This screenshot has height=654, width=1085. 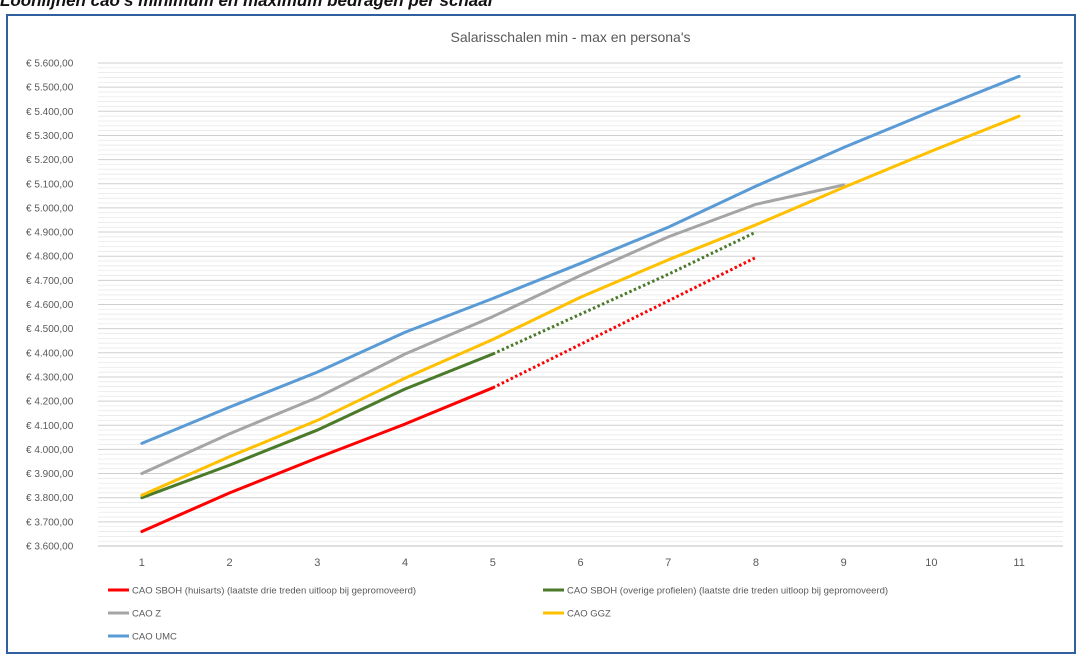 What do you see at coordinates (50, 402) in the screenshot?
I see `y-tick-label: € 4.200,00` at bounding box center [50, 402].